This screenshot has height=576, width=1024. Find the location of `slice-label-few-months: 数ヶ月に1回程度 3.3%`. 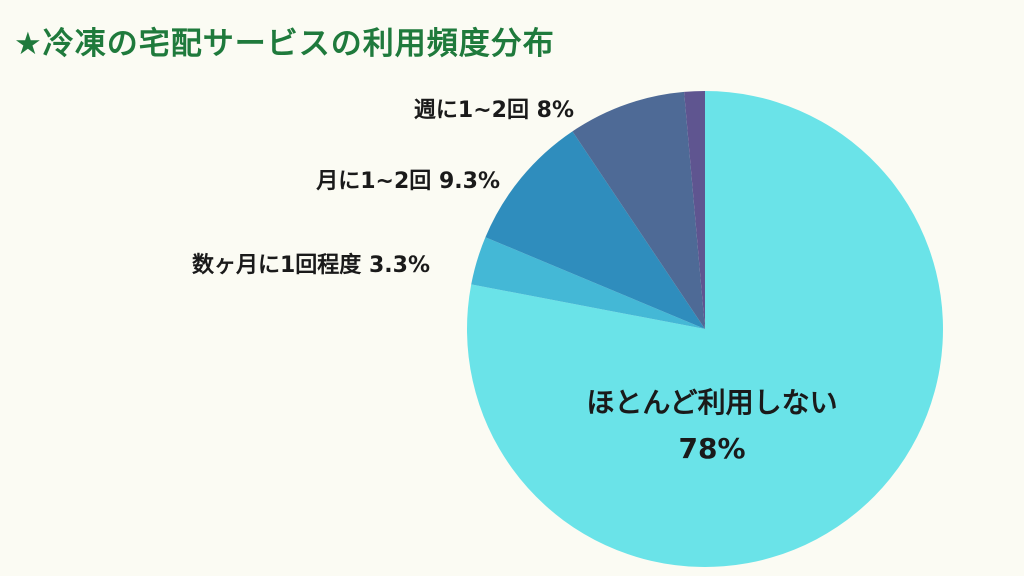

slice-label-few-months: 数ヶ月に1回程度 3.3% is located at coordinates (311, 265).